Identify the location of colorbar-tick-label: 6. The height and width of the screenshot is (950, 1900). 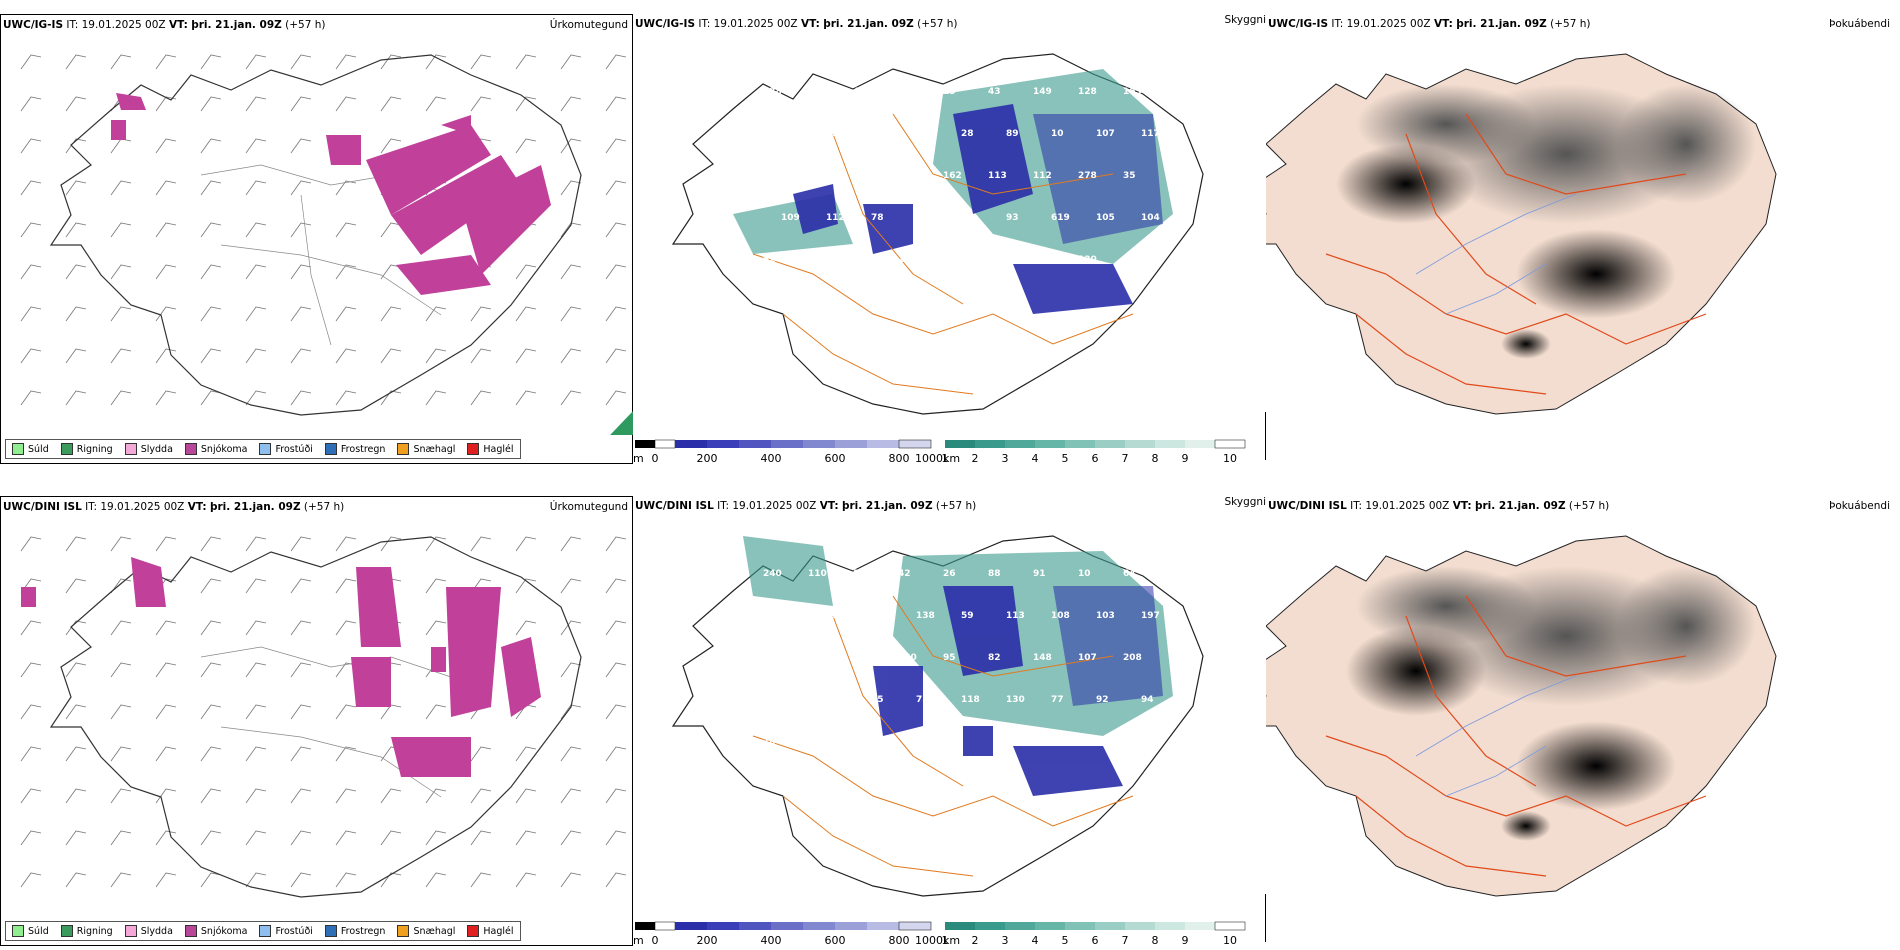
(1095, 940).